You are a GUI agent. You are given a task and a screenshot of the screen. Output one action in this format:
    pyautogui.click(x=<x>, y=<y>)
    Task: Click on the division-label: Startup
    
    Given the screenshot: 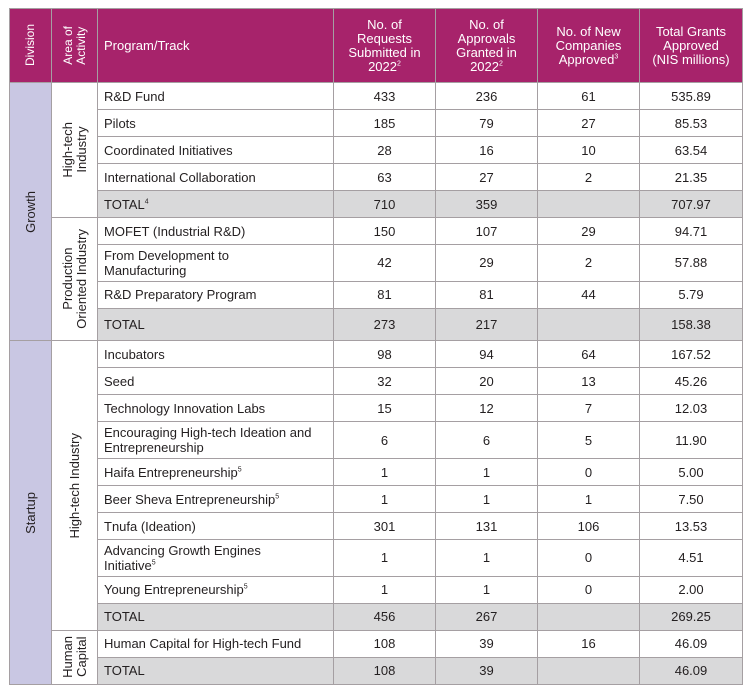 What is the action you would take?
    pyautogui.click(x=30, y=512)
    